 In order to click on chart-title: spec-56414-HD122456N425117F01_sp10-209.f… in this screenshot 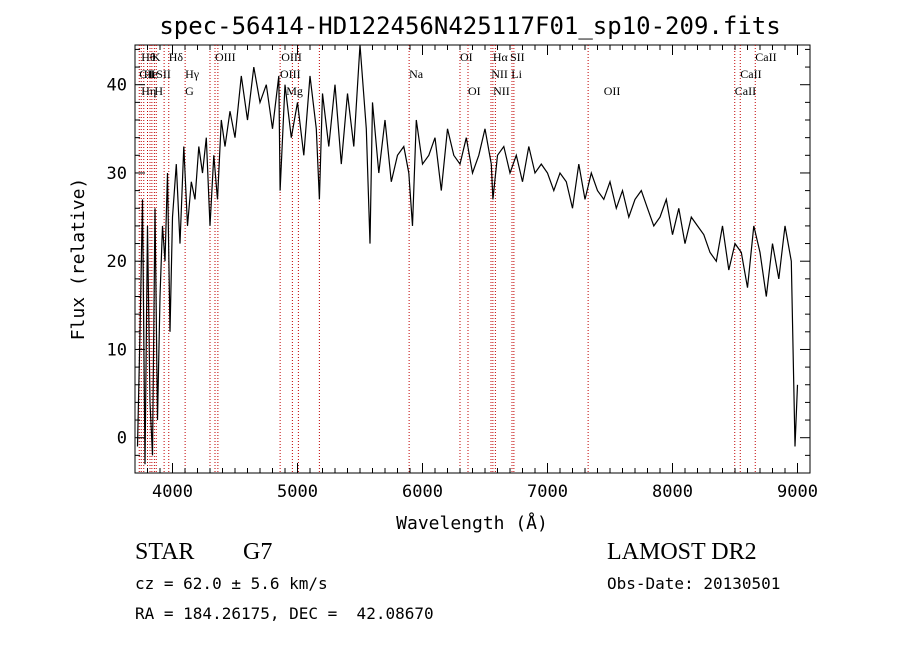, I will do `click(469, 26)`.